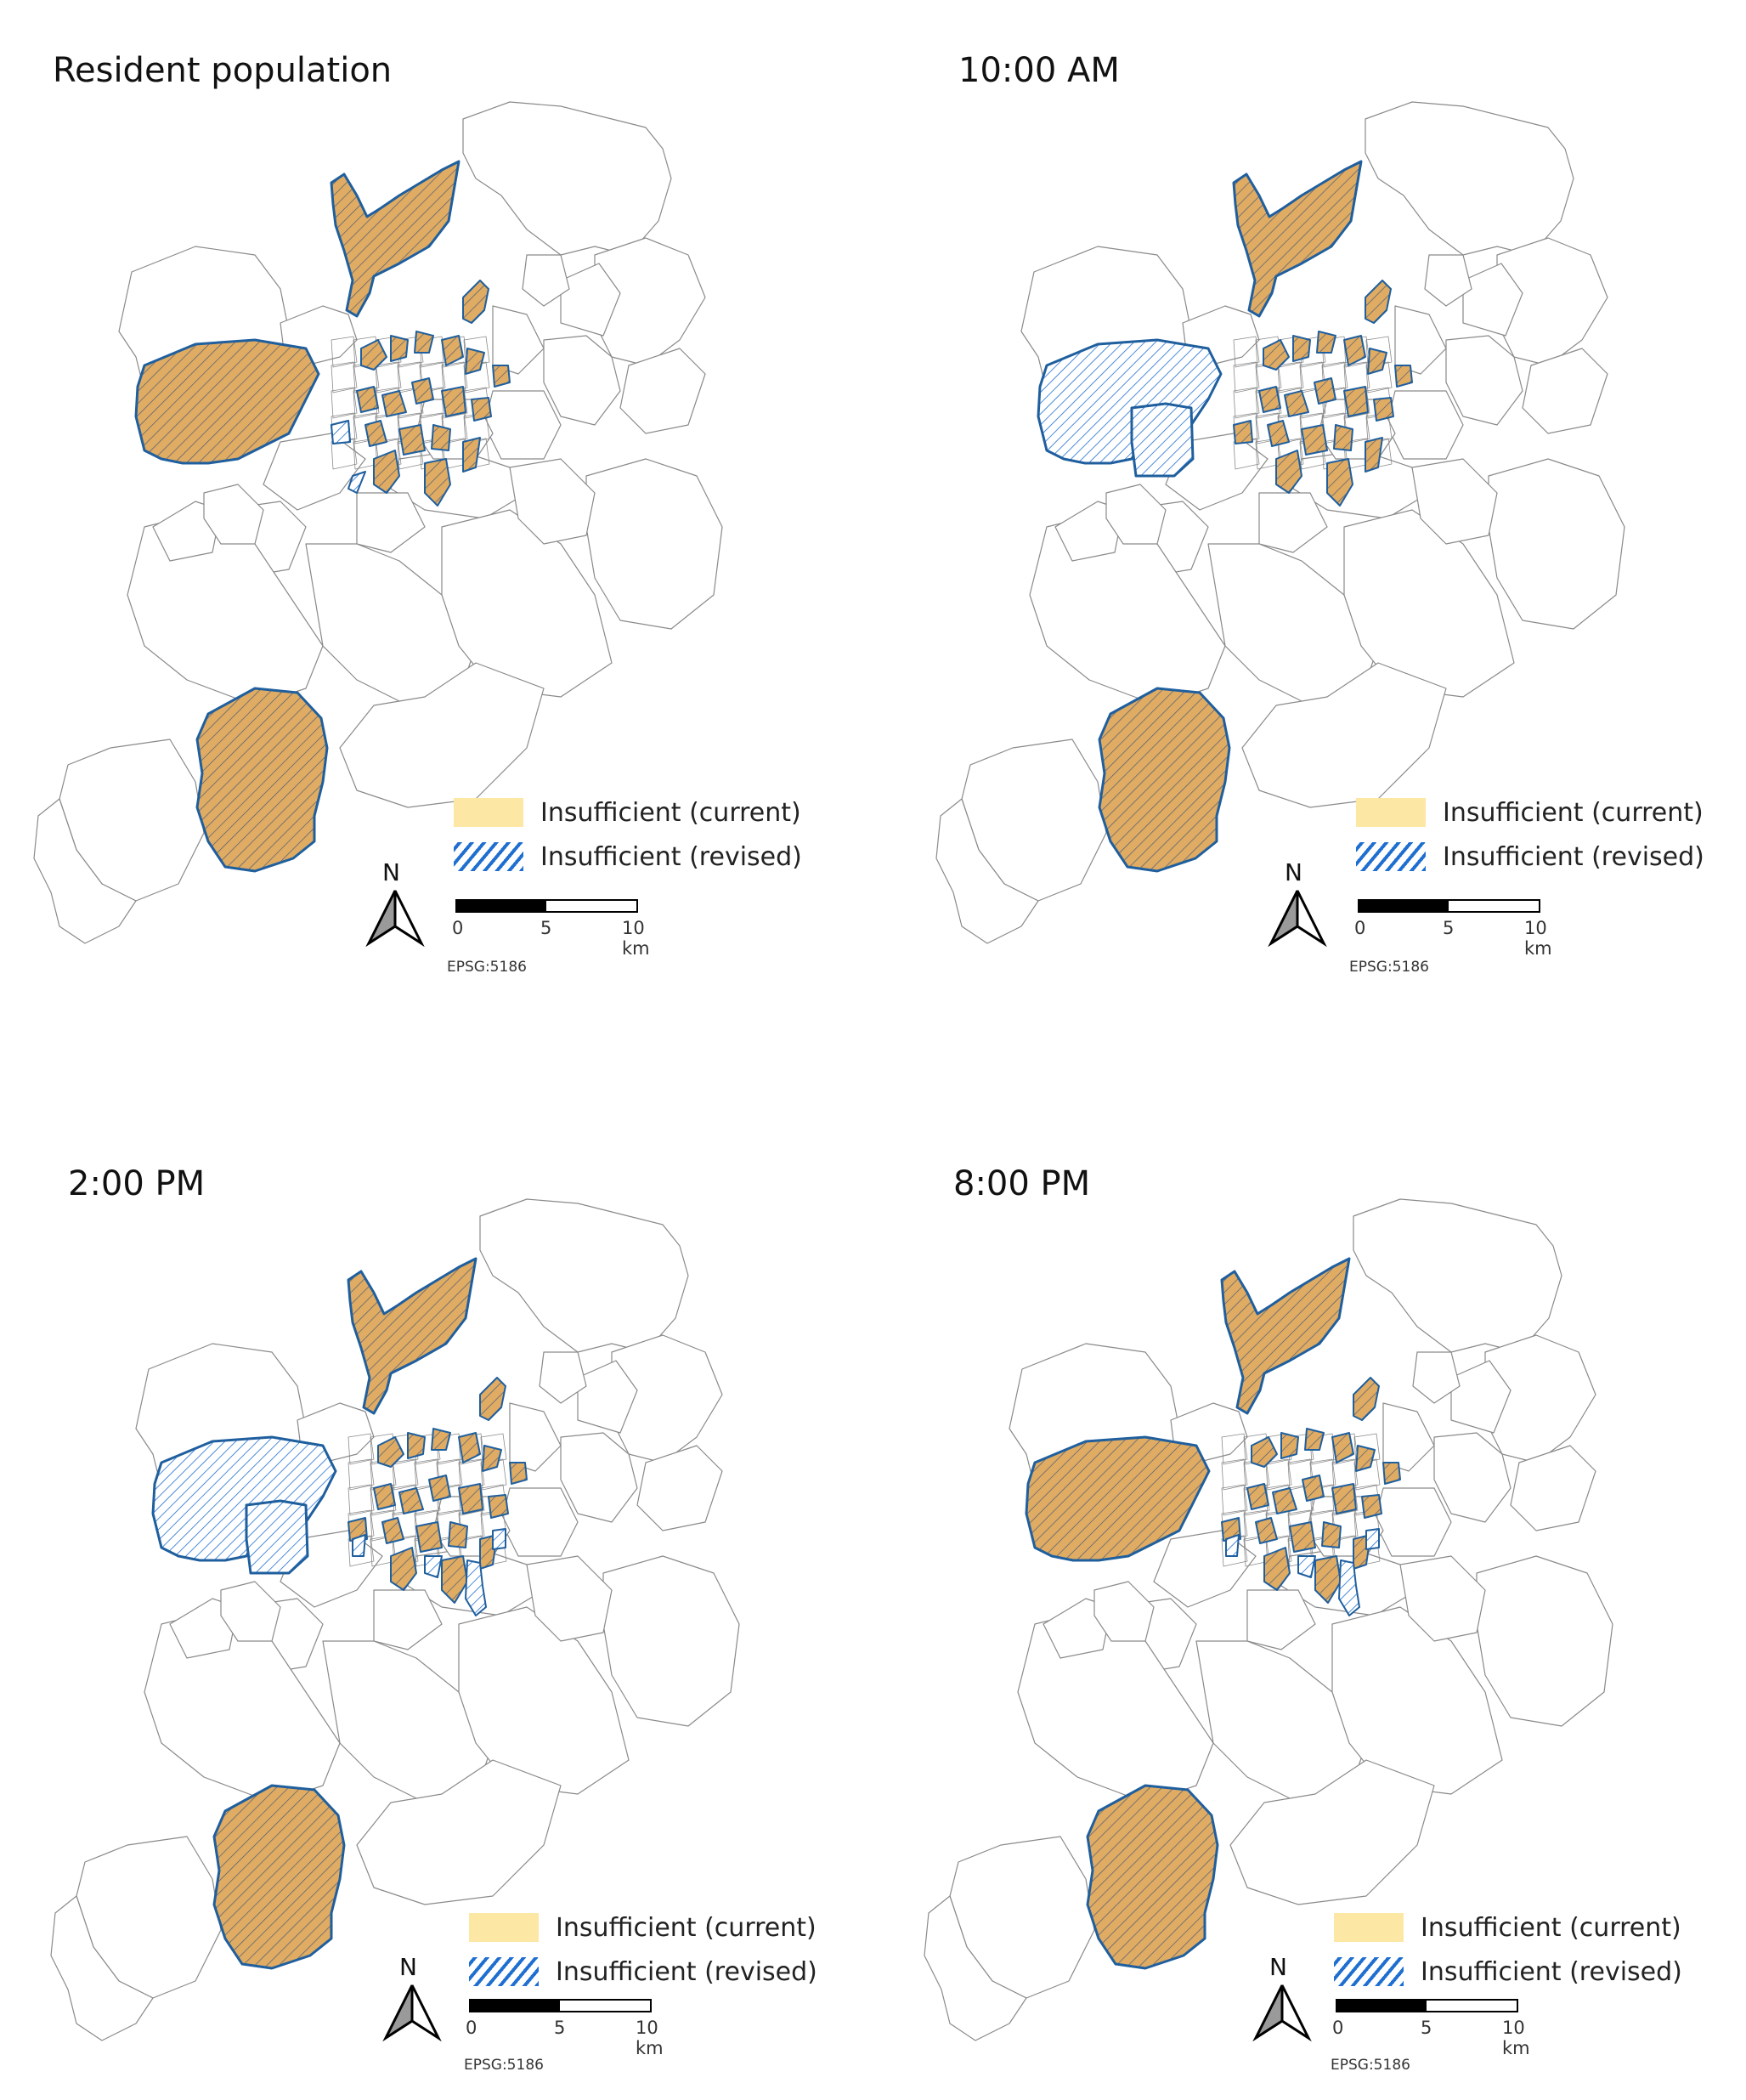 Image resolution: width=1746 pixels, height=2100 pixels. I want to click on legend-swatch-current, so click(1391, 813).